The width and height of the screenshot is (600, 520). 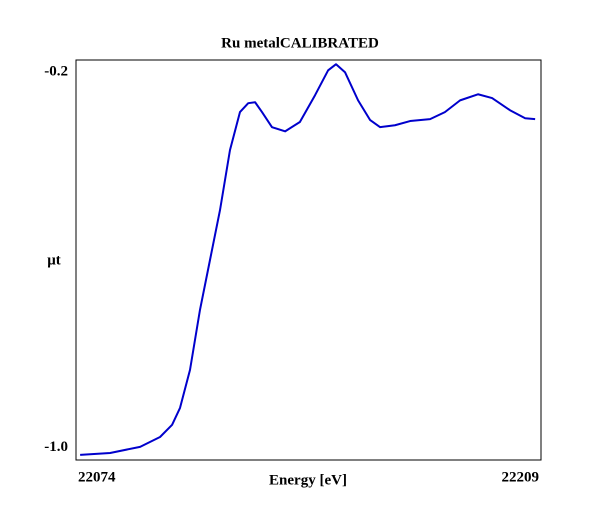 I want to click on x-tick-label: 22074, so click(x=97, y=477).